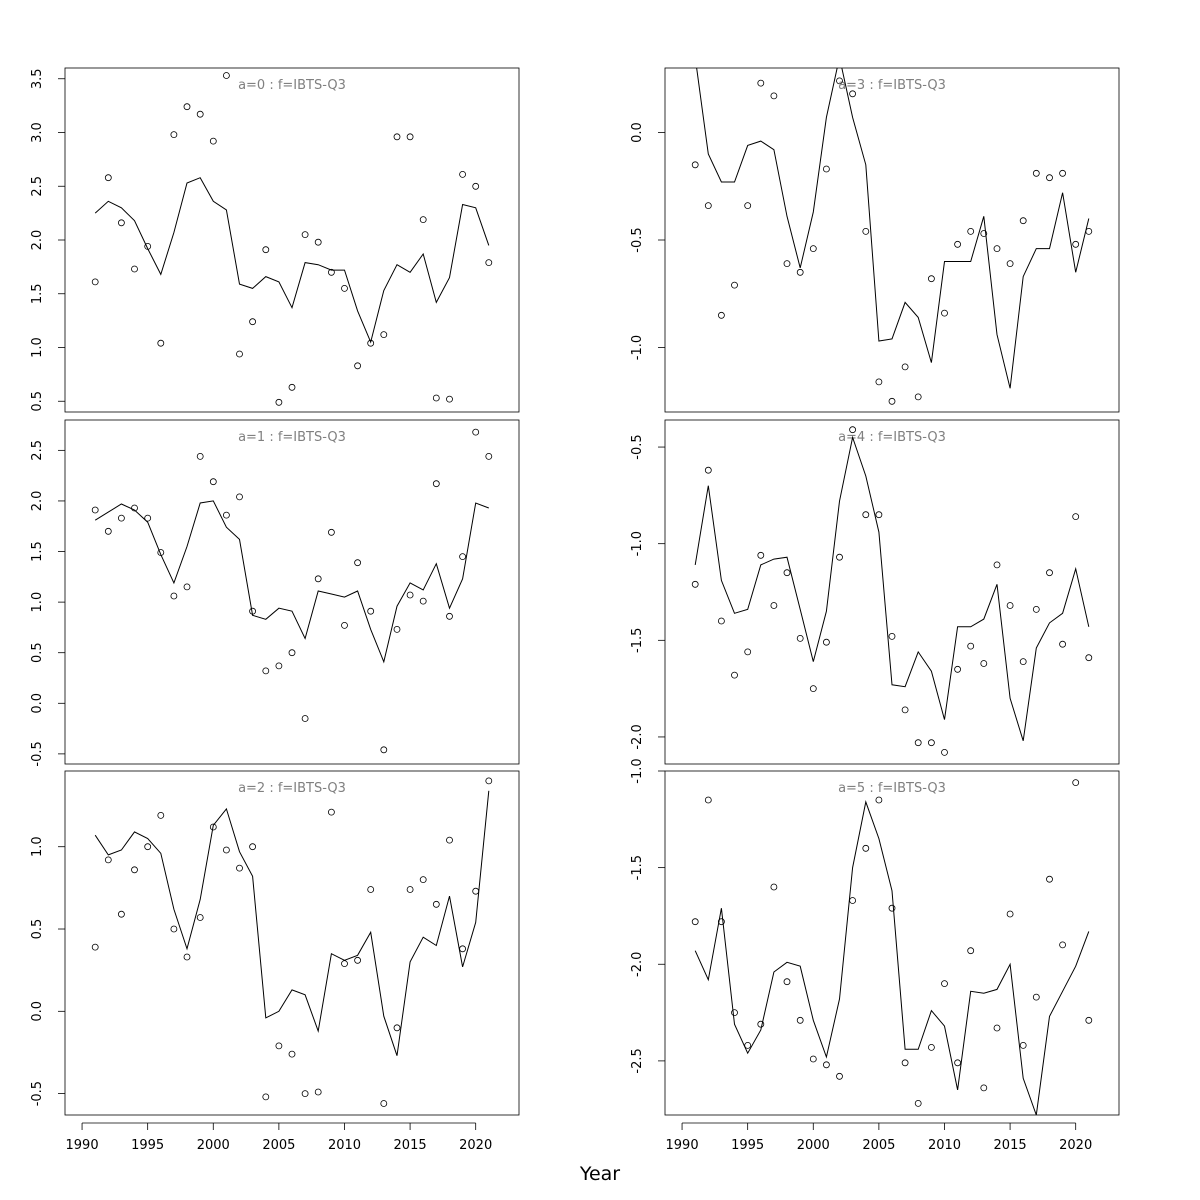 The width and height of the screenshot is (1200, 1200). What do you see at coordinates (37, 929) in the screenshot?
I see `y-tick-label: 0.5` at bounding box center [37, 929].